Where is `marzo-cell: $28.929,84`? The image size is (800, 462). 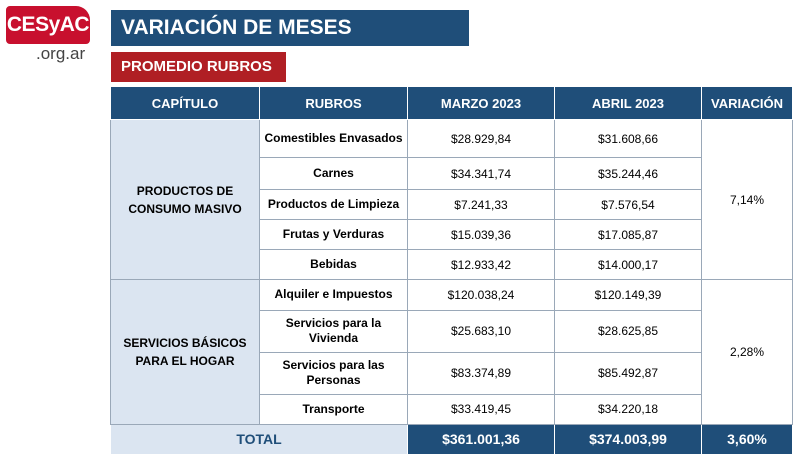
marzo-cell: $28.929,84 is located at coordinates (481, 138).